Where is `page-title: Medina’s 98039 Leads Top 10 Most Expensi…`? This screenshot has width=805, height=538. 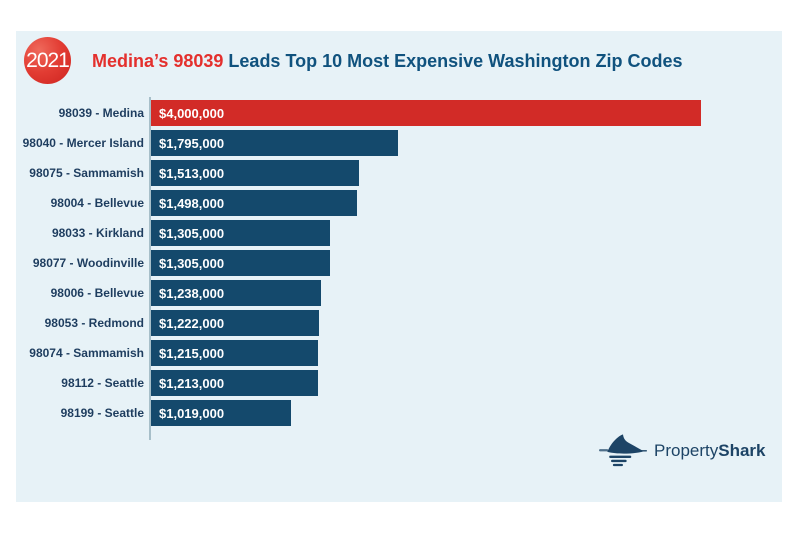
page-title: Medina’s 98039 Leads Top 10 Most Expensi… is located at coordinates (432, 61).